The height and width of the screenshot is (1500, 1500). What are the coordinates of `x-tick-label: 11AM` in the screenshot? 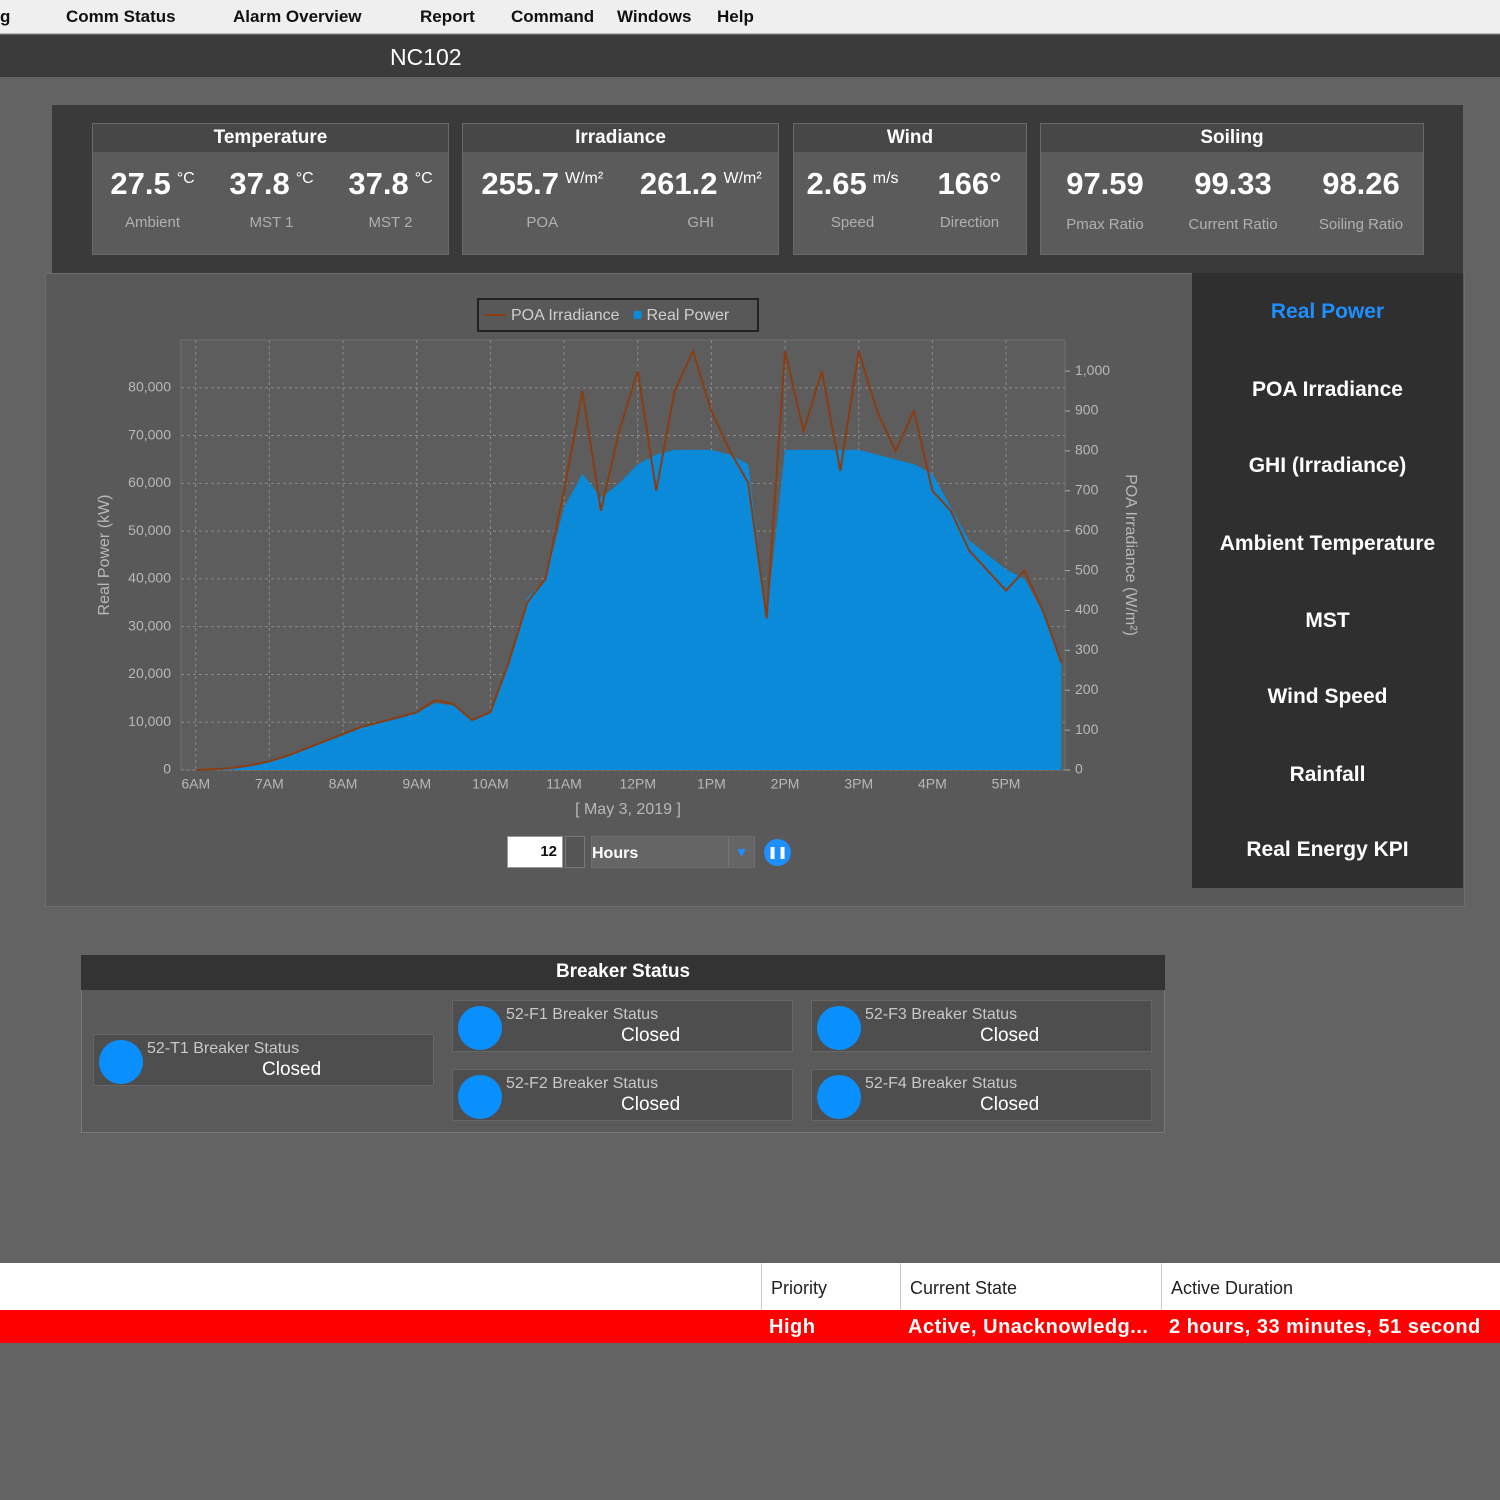 It's located at (564, 784).